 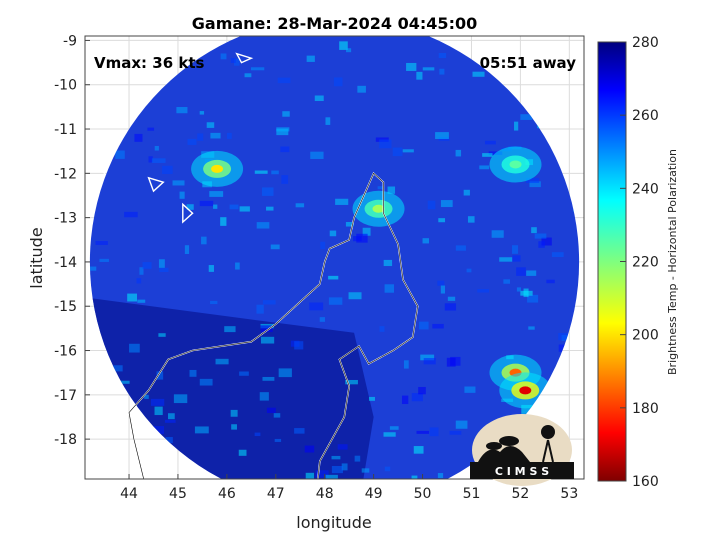 I want to click on x-tick-label: 46, so click(x=227, y=494).